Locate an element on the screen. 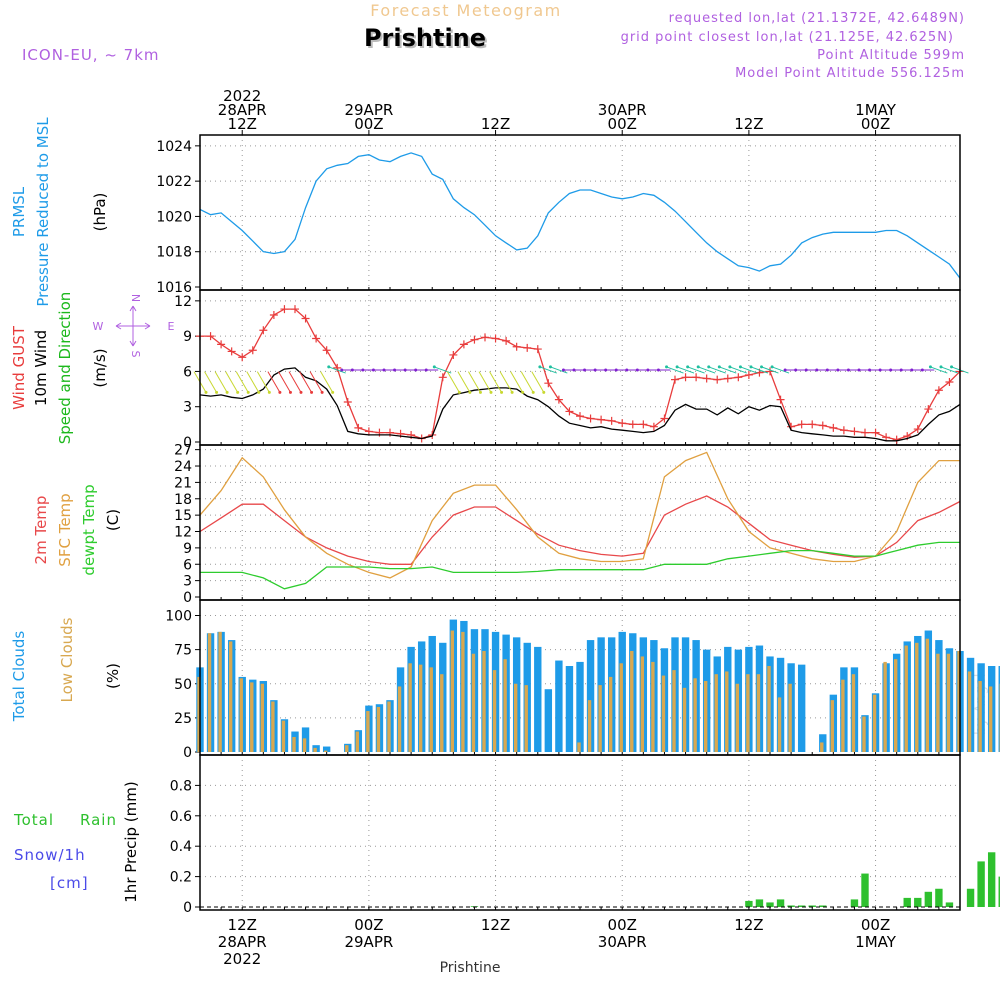 This screenshot has width=1000, height=1004. compass-north: N is located at coordinates (135, 298).